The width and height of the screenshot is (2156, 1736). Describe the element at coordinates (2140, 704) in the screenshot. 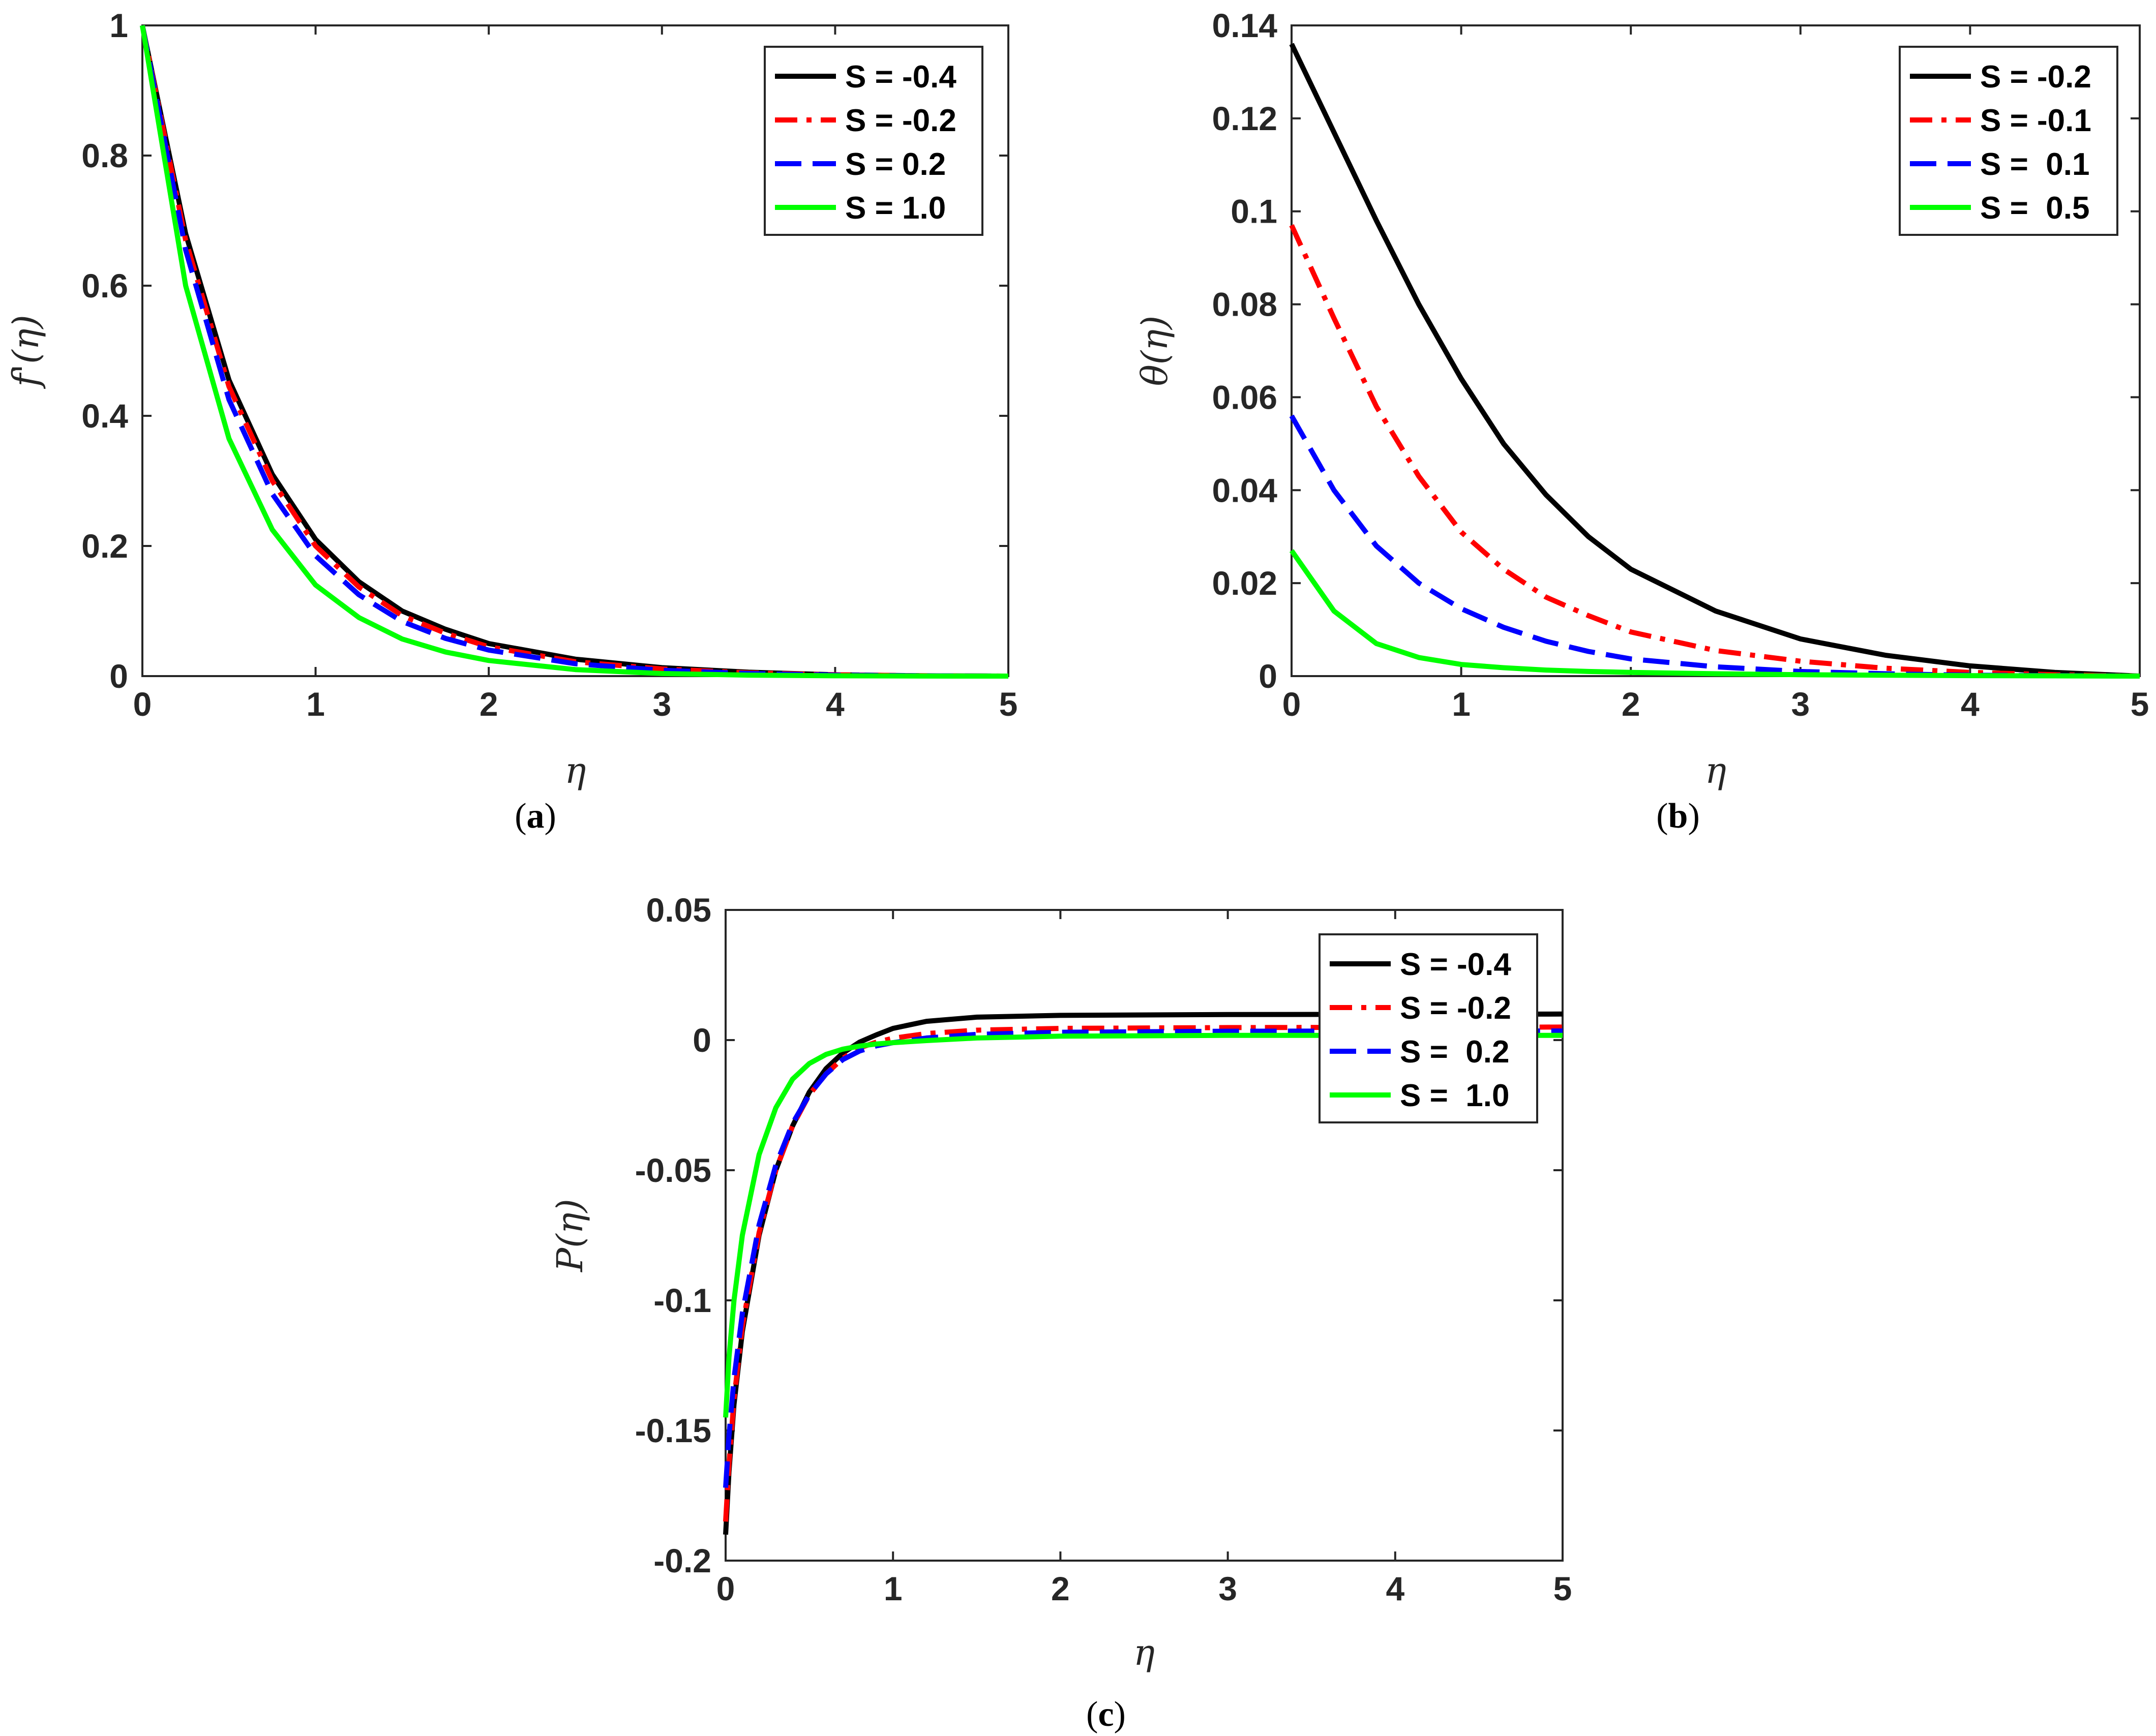

I see `panel-b-xtick-label: 5` at that location.